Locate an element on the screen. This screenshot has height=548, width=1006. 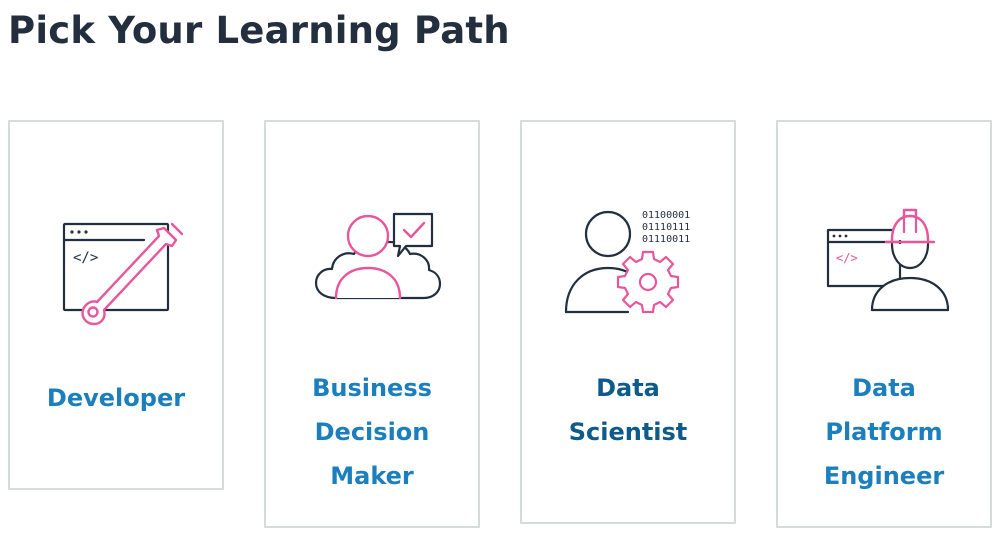
binary-line-2: 01110111 is located at coordinates (666, 227).